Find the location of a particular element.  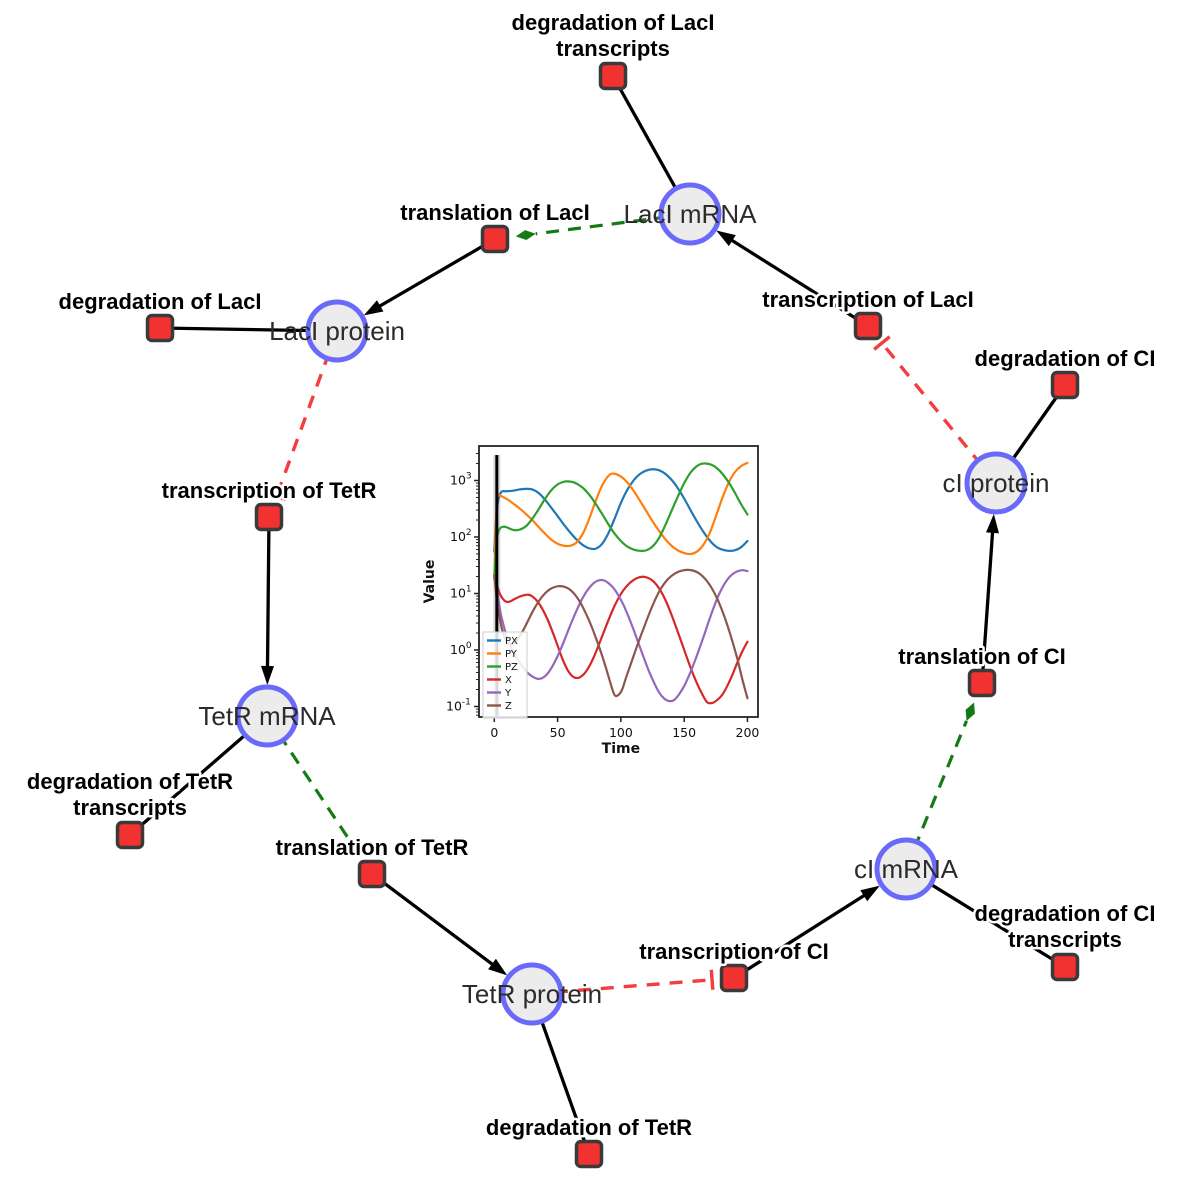

species-node-laci-protein is located at coordinates (337, 331).